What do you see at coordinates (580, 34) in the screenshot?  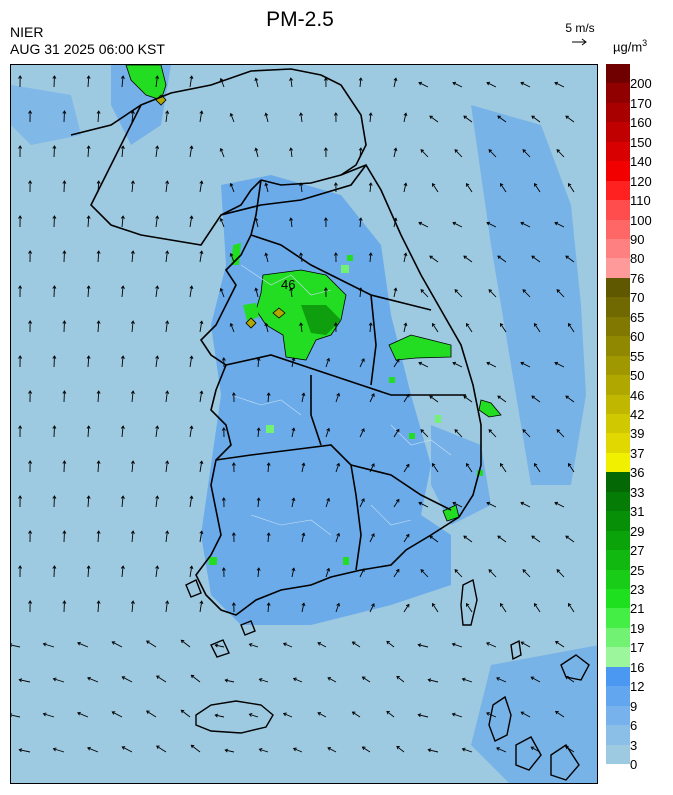 I see `wind-reference: 5 m/s` at bounding box center [580, 34].